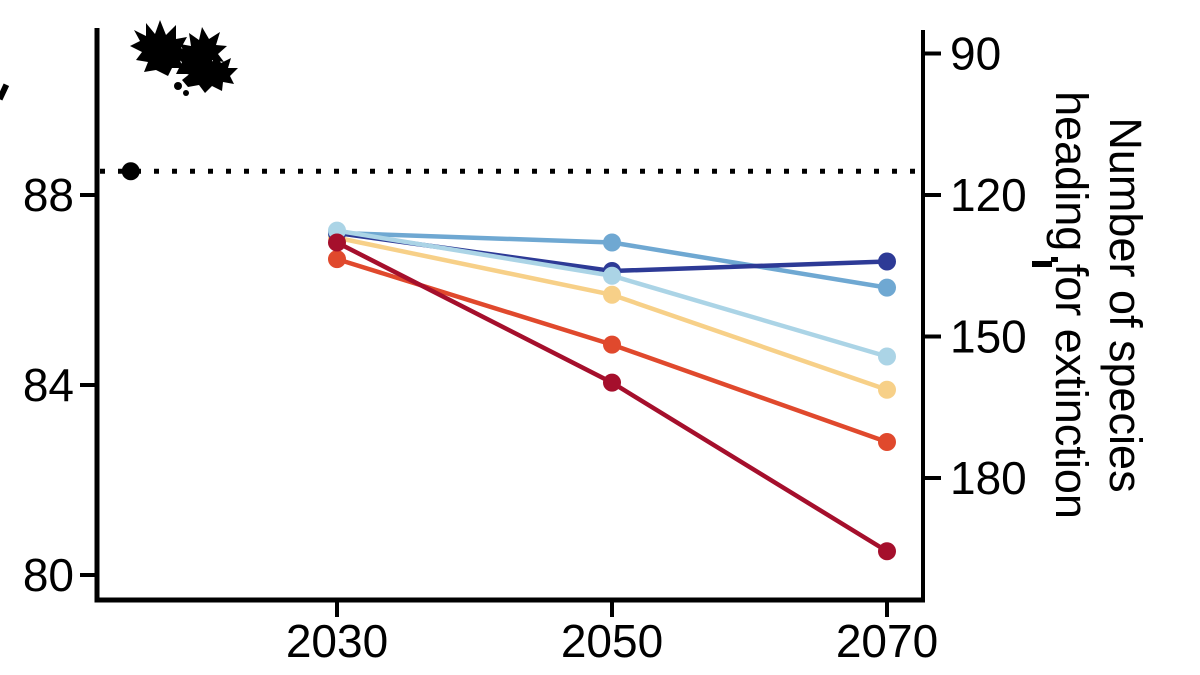 The width and height of the screenshot is (1200, 675). What do you see at coordinates (510, 171) in the screenshot?
I see `reference-line-group` at bounding box center [510, 171].